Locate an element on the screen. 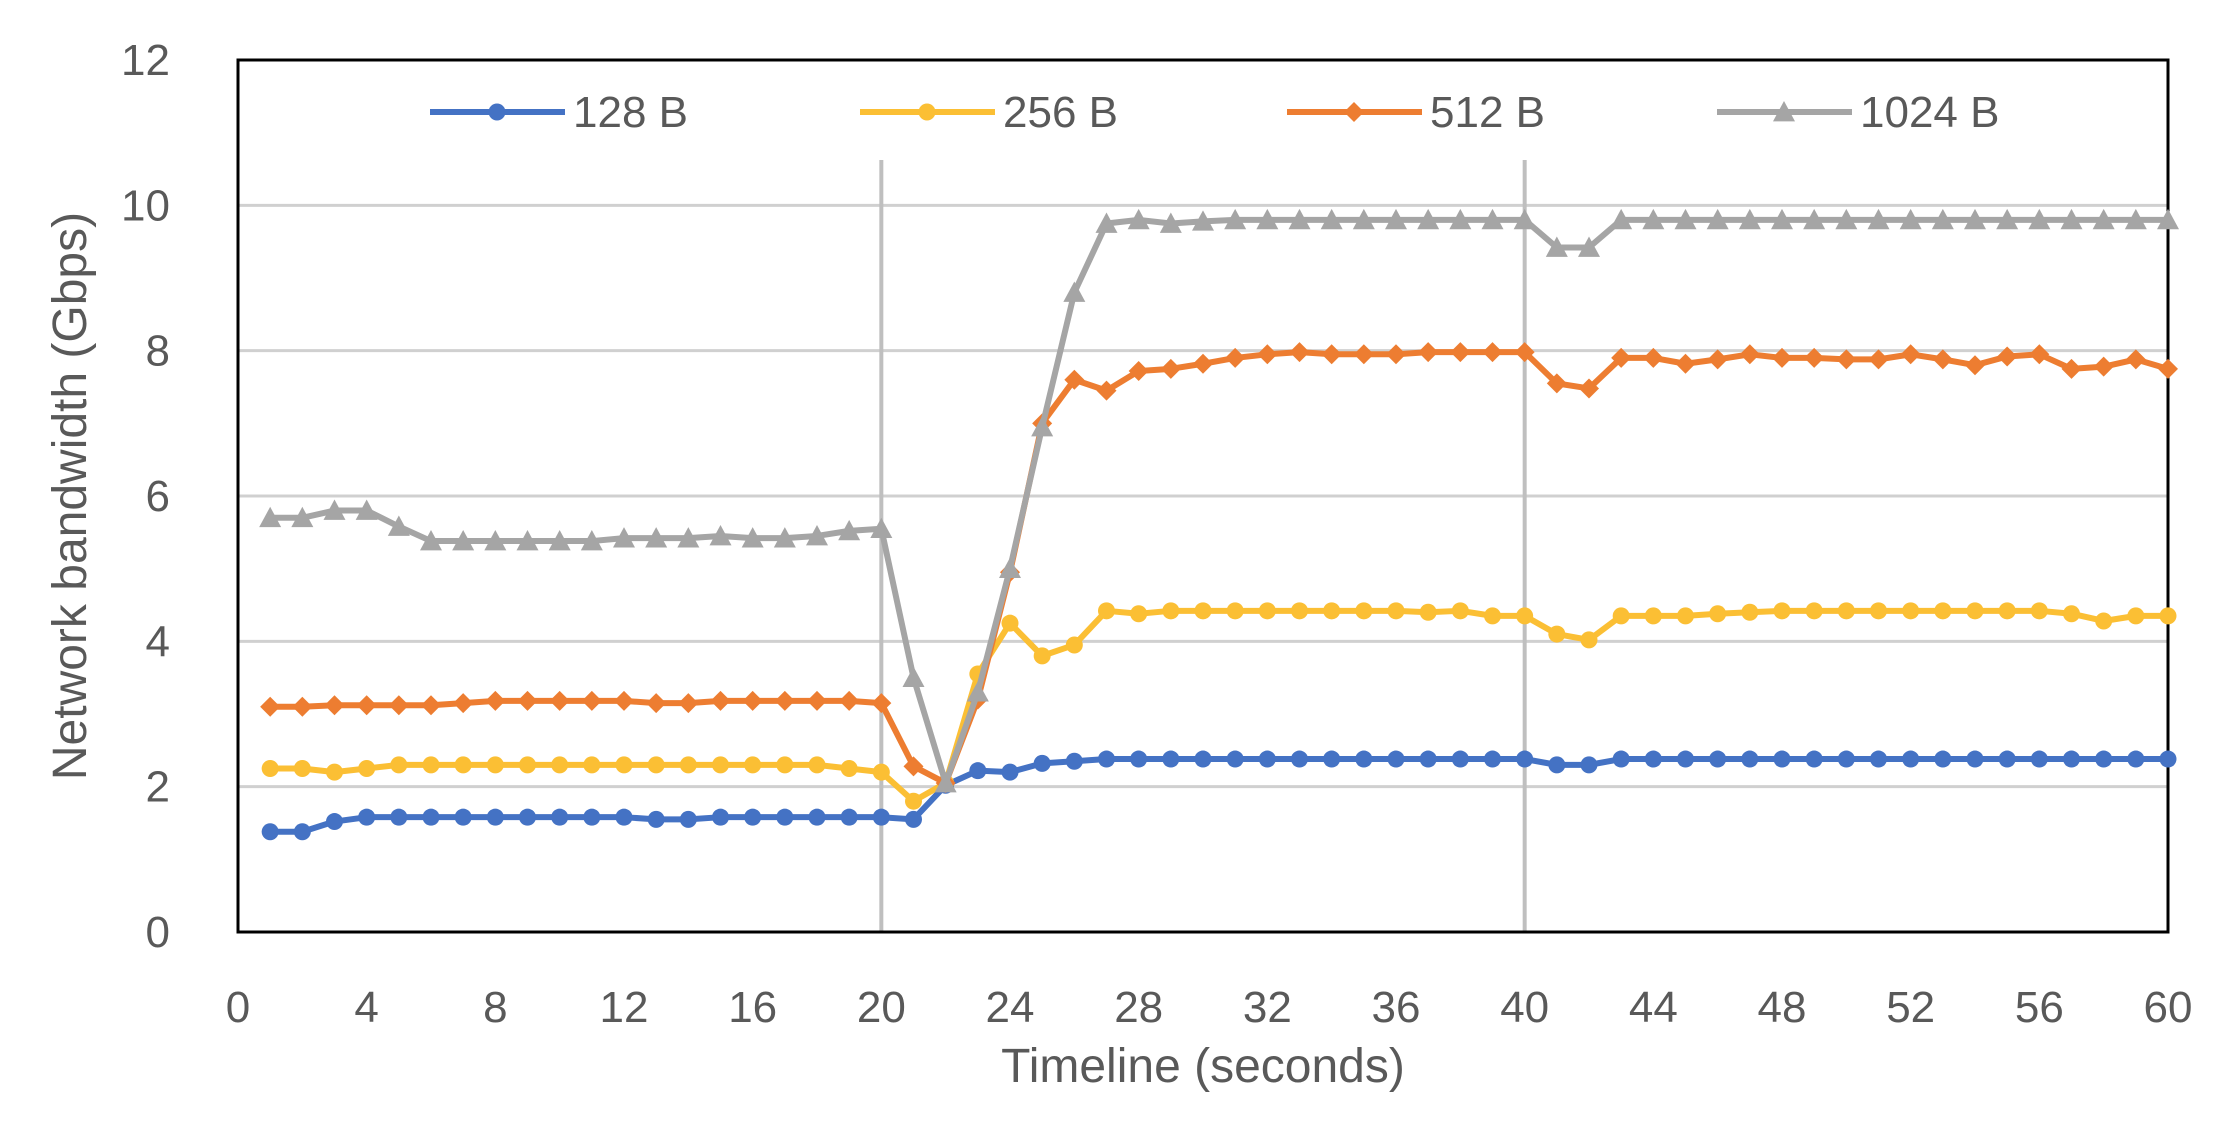 The image size is (2222, 1122). x-tick-label-24: 24 is located at coordinates (1010, 1007).